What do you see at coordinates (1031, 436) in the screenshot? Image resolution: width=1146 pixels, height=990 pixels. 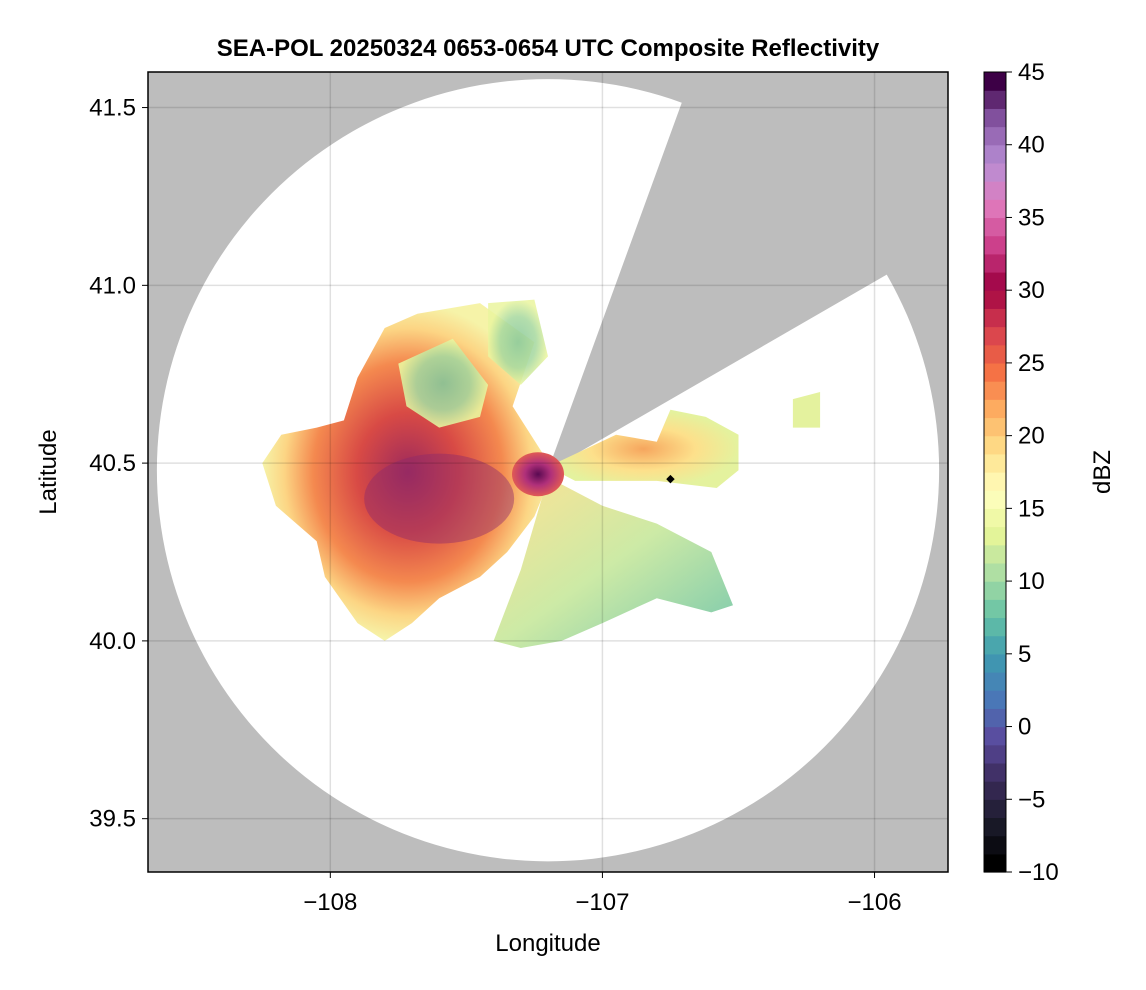 I see `colorbar-tick-label: 20` at bounding box center [1031, 436].